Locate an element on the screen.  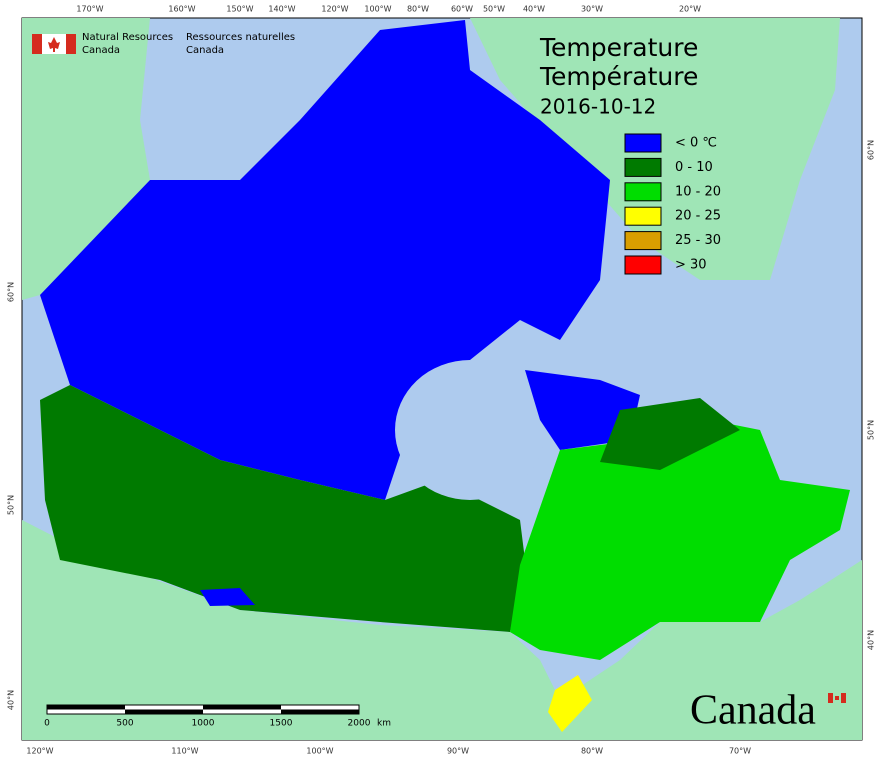
legend: < 0 ℃ 0 - 10 10 - 20 20 - 25 25 - 30 > 30 is located at coordinates (672, 204).